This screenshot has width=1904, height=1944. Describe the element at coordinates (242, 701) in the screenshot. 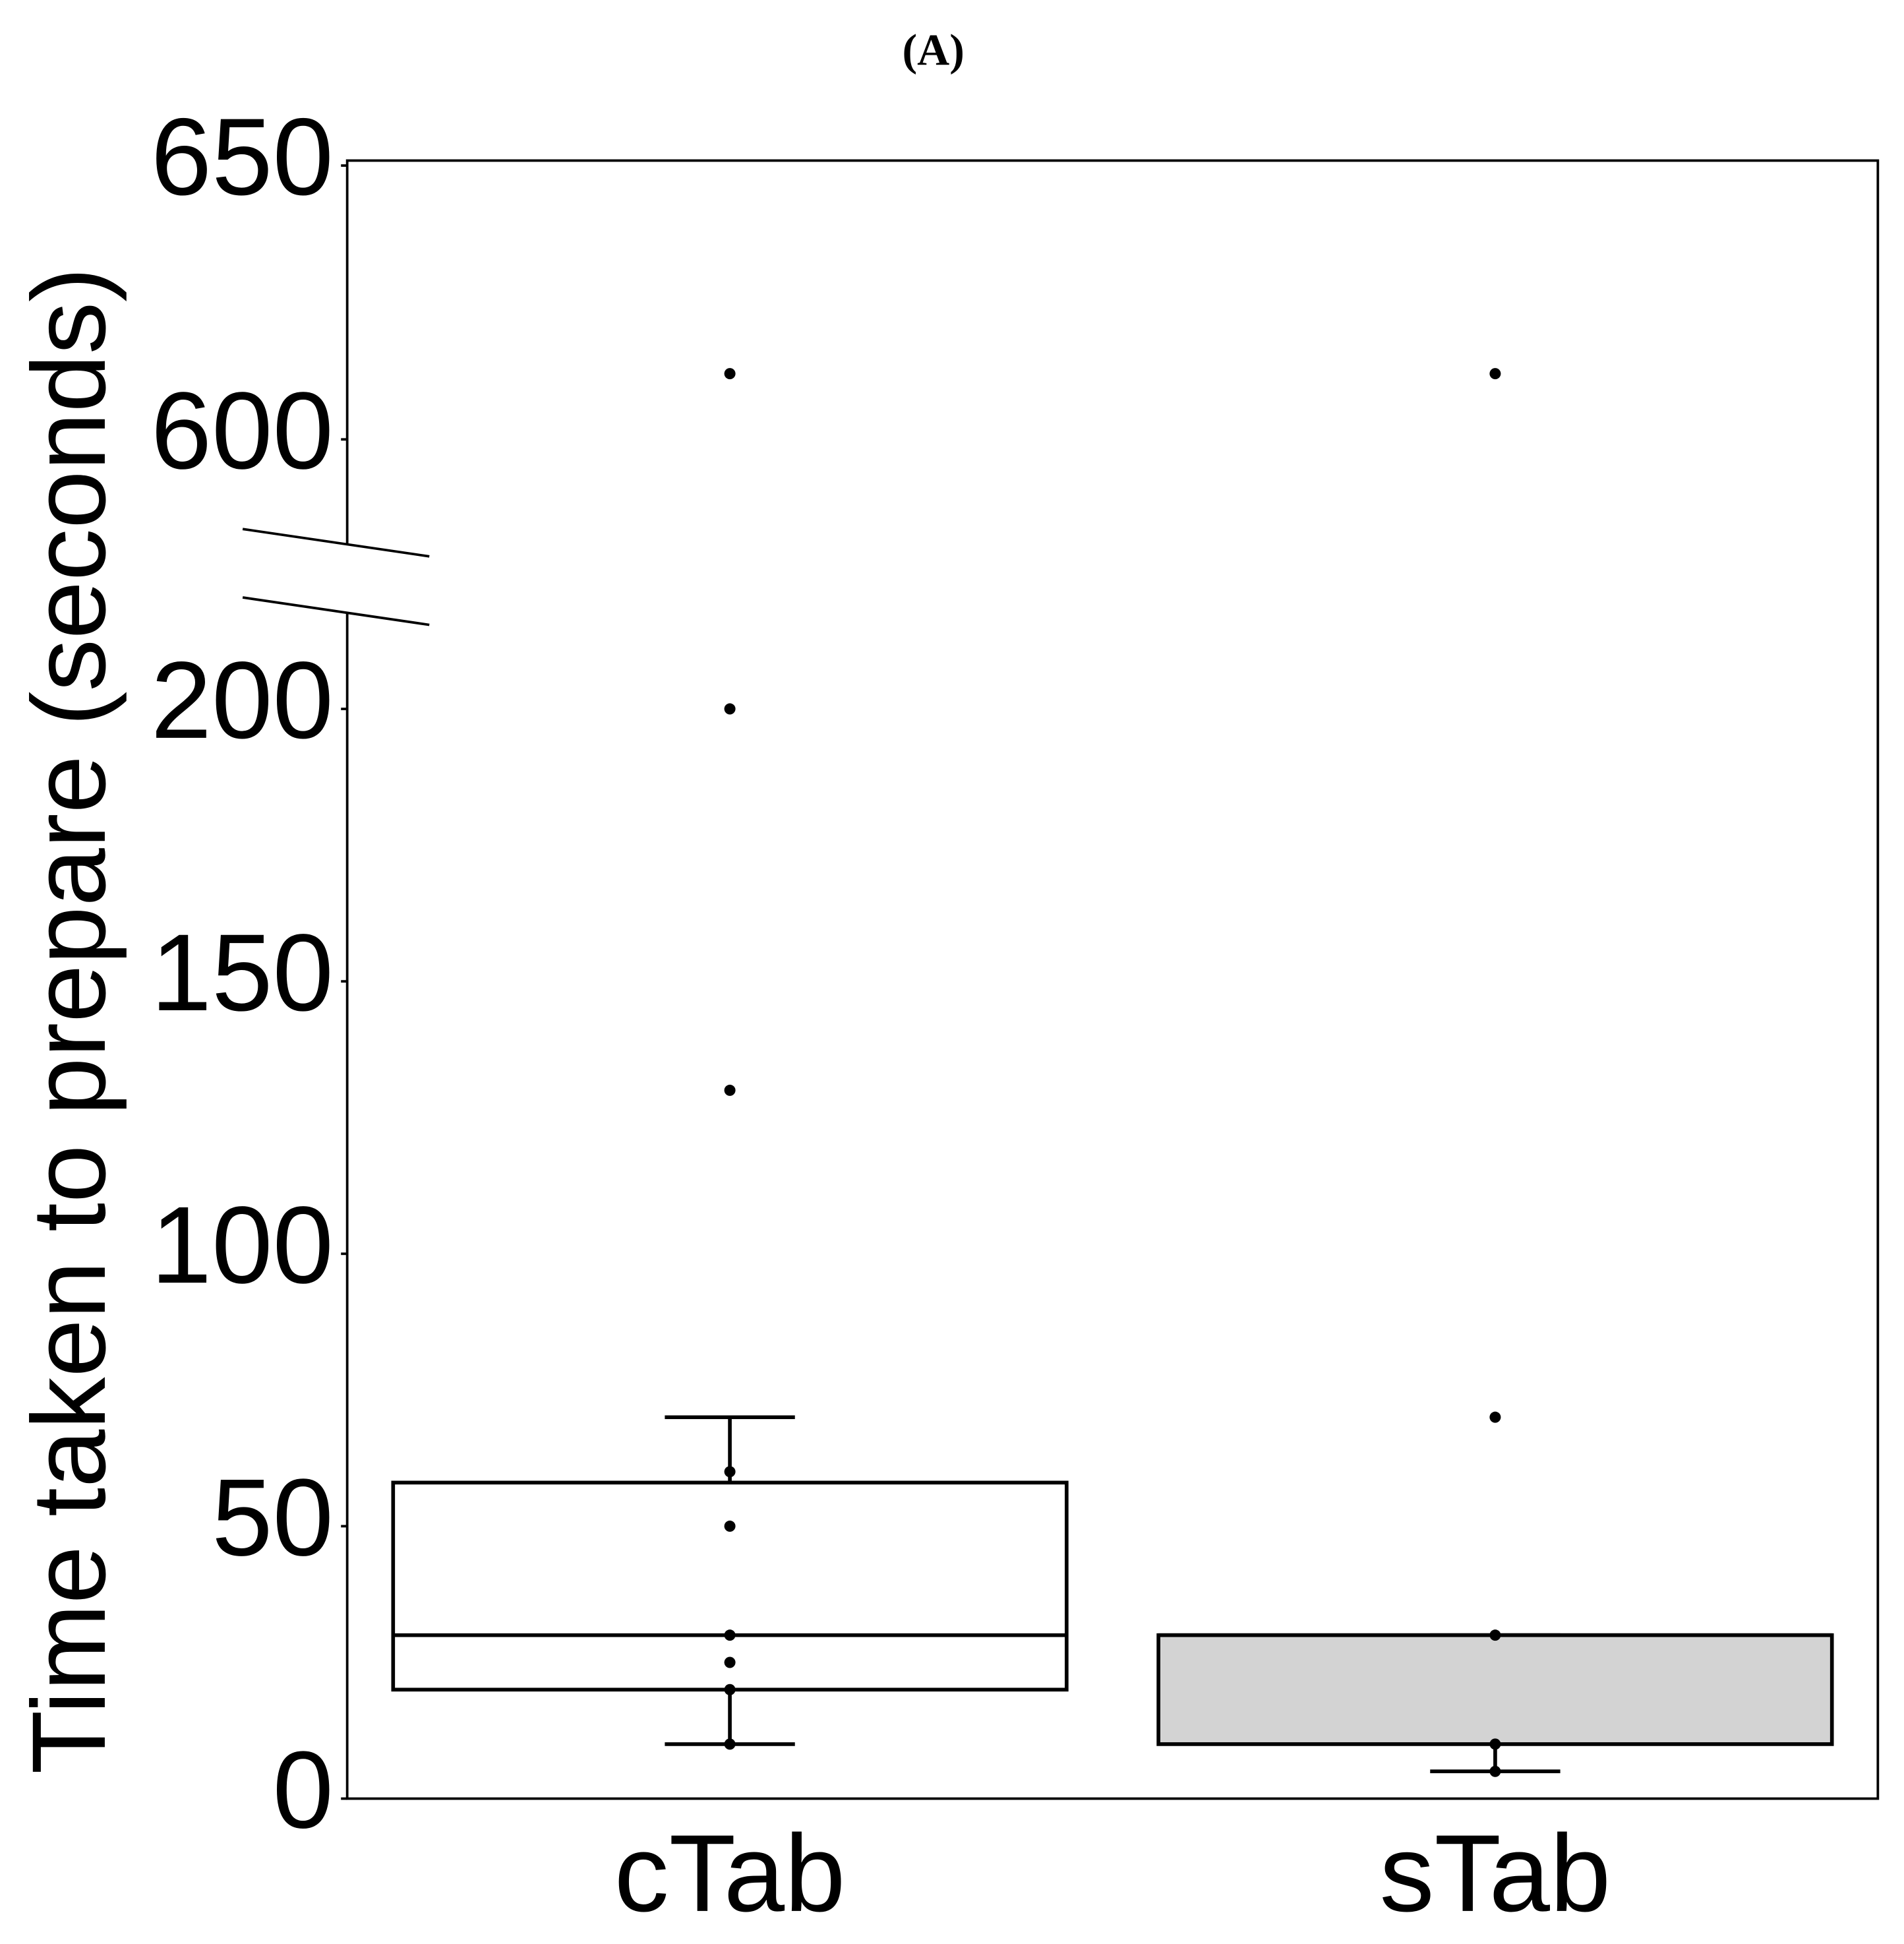

I see `y-tick-label: 200` at that location.